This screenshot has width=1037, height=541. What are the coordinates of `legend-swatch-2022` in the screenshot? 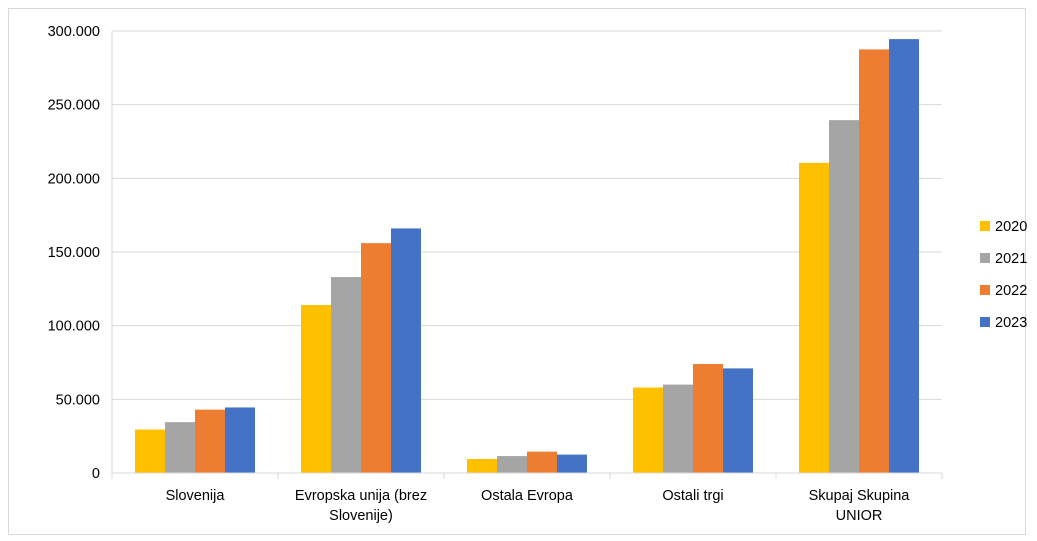 It's located at (985, 290).